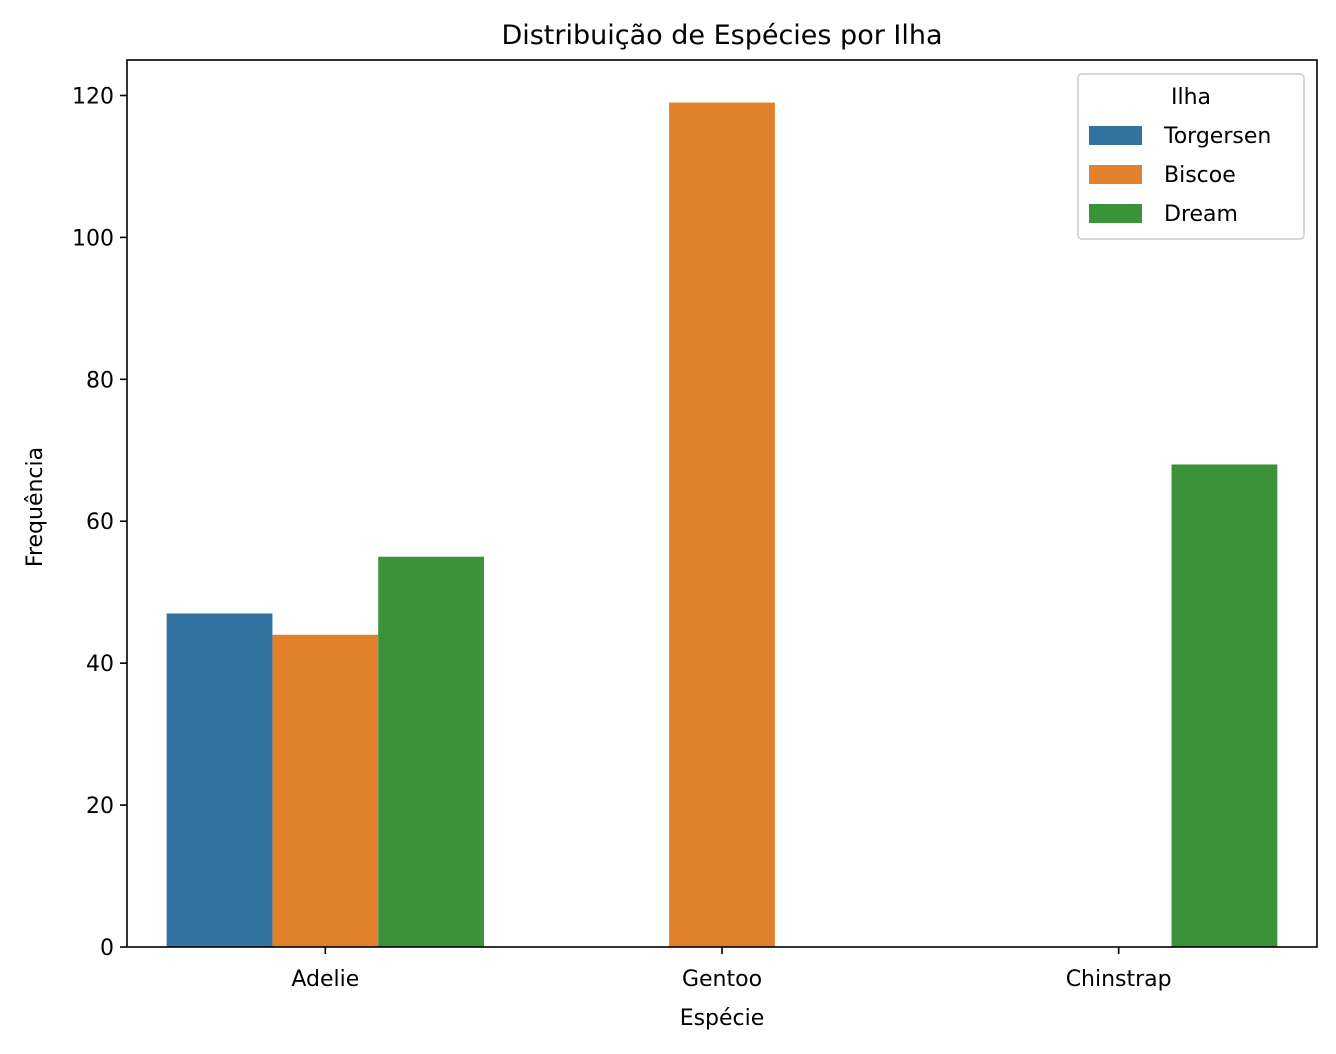 The width and height of the screenshot is (1336, 1054). Describe the element at coordinates (721, 35) in the screenshot. I see `chart-title: Distribuição de Espécies por Ilha` at that location.